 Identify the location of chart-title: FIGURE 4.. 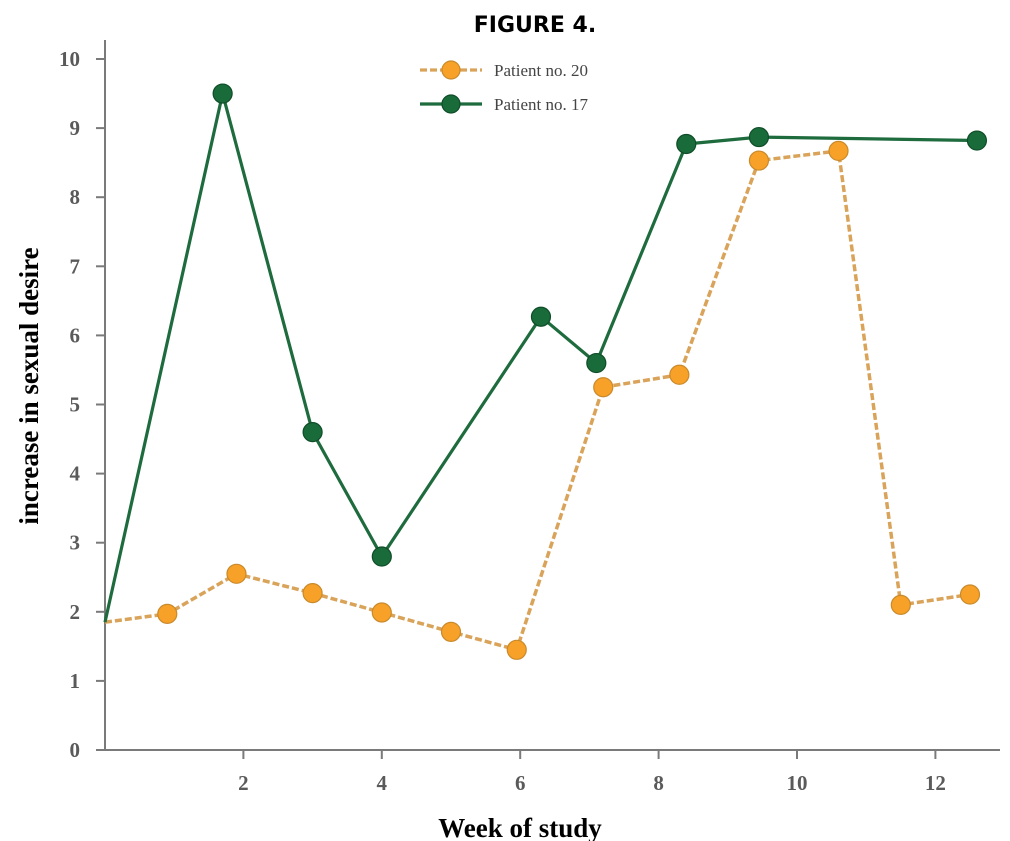
(535, 25).